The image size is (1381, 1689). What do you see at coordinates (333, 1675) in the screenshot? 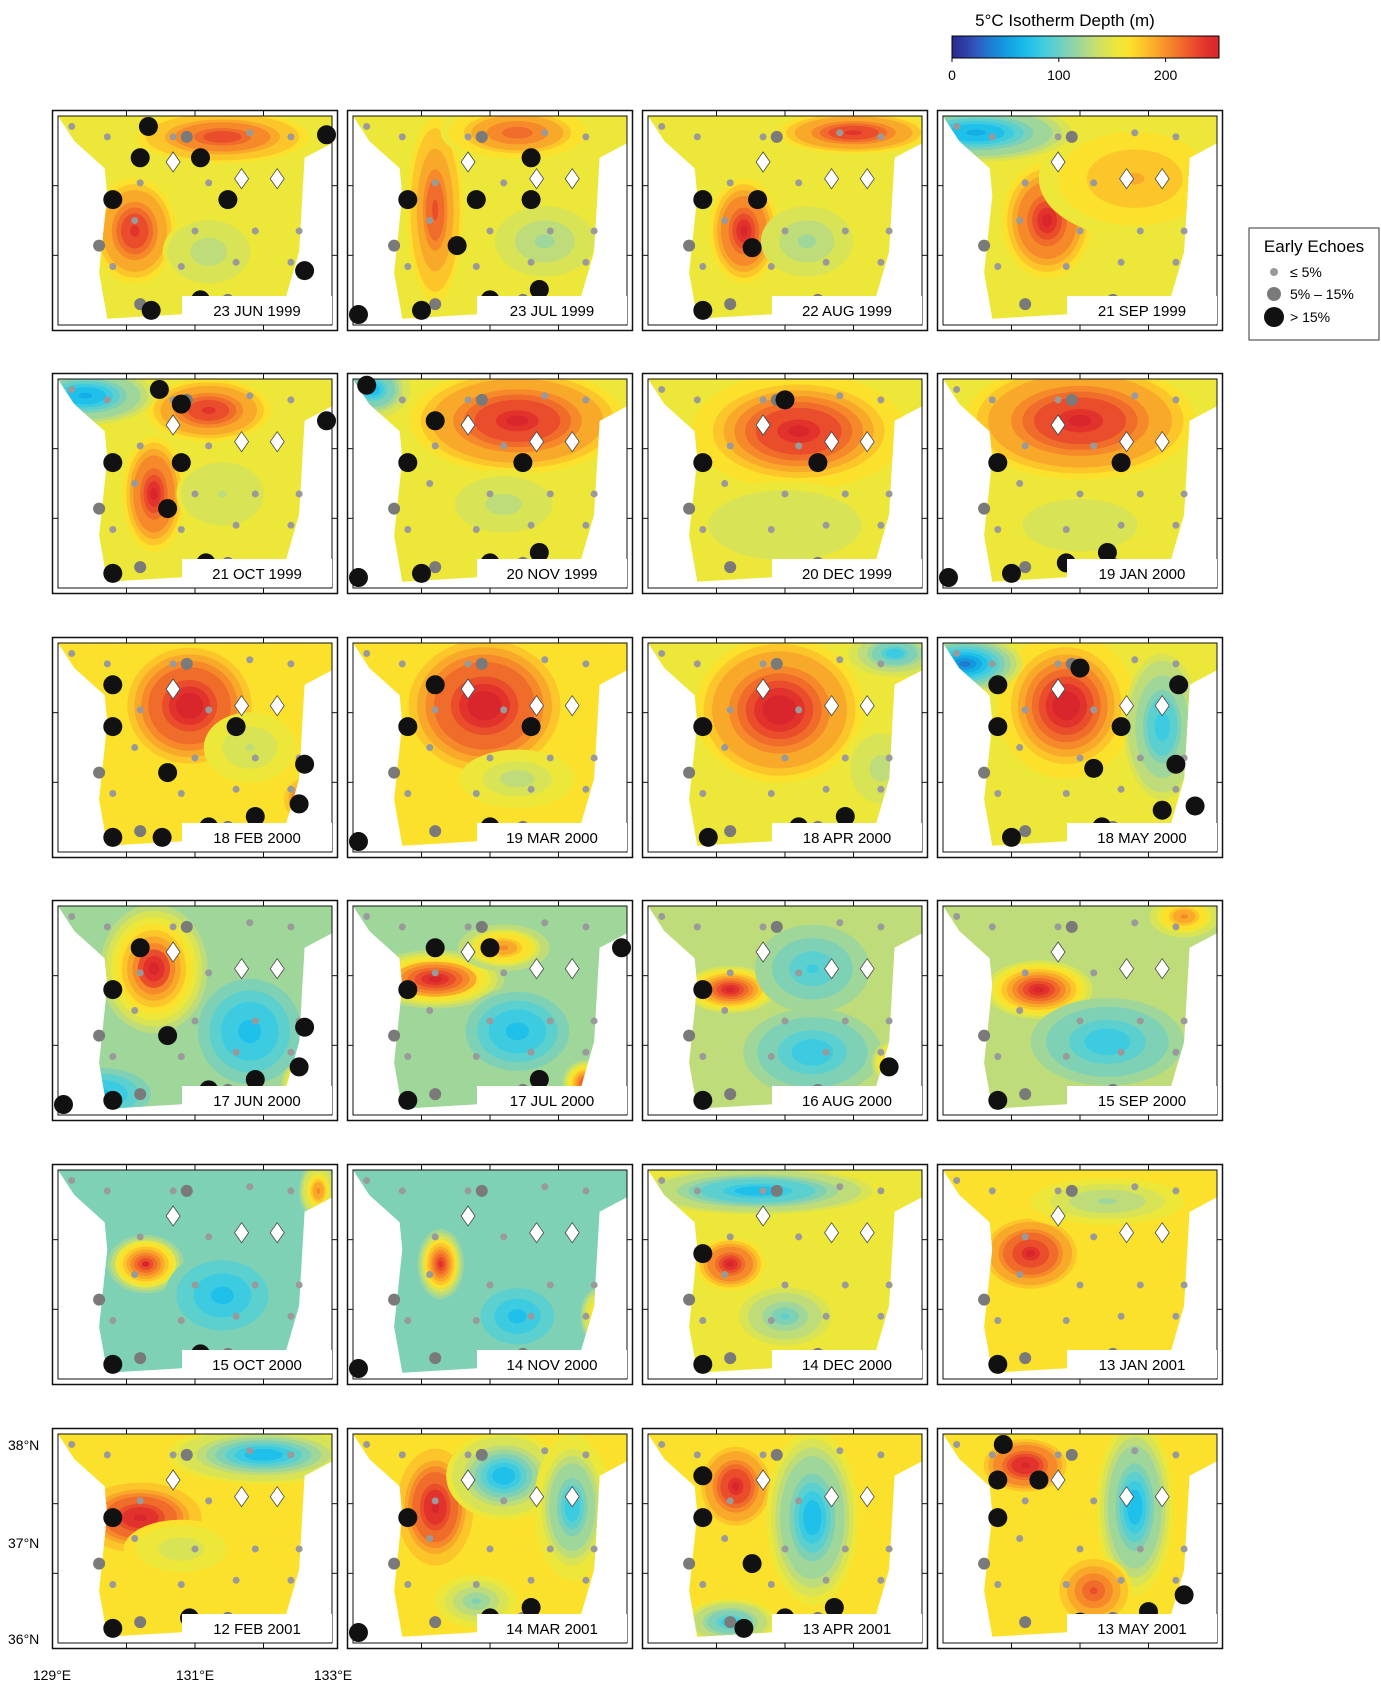
I see `lon-label-133e: 133°E` at bounding box center [333, 1675].